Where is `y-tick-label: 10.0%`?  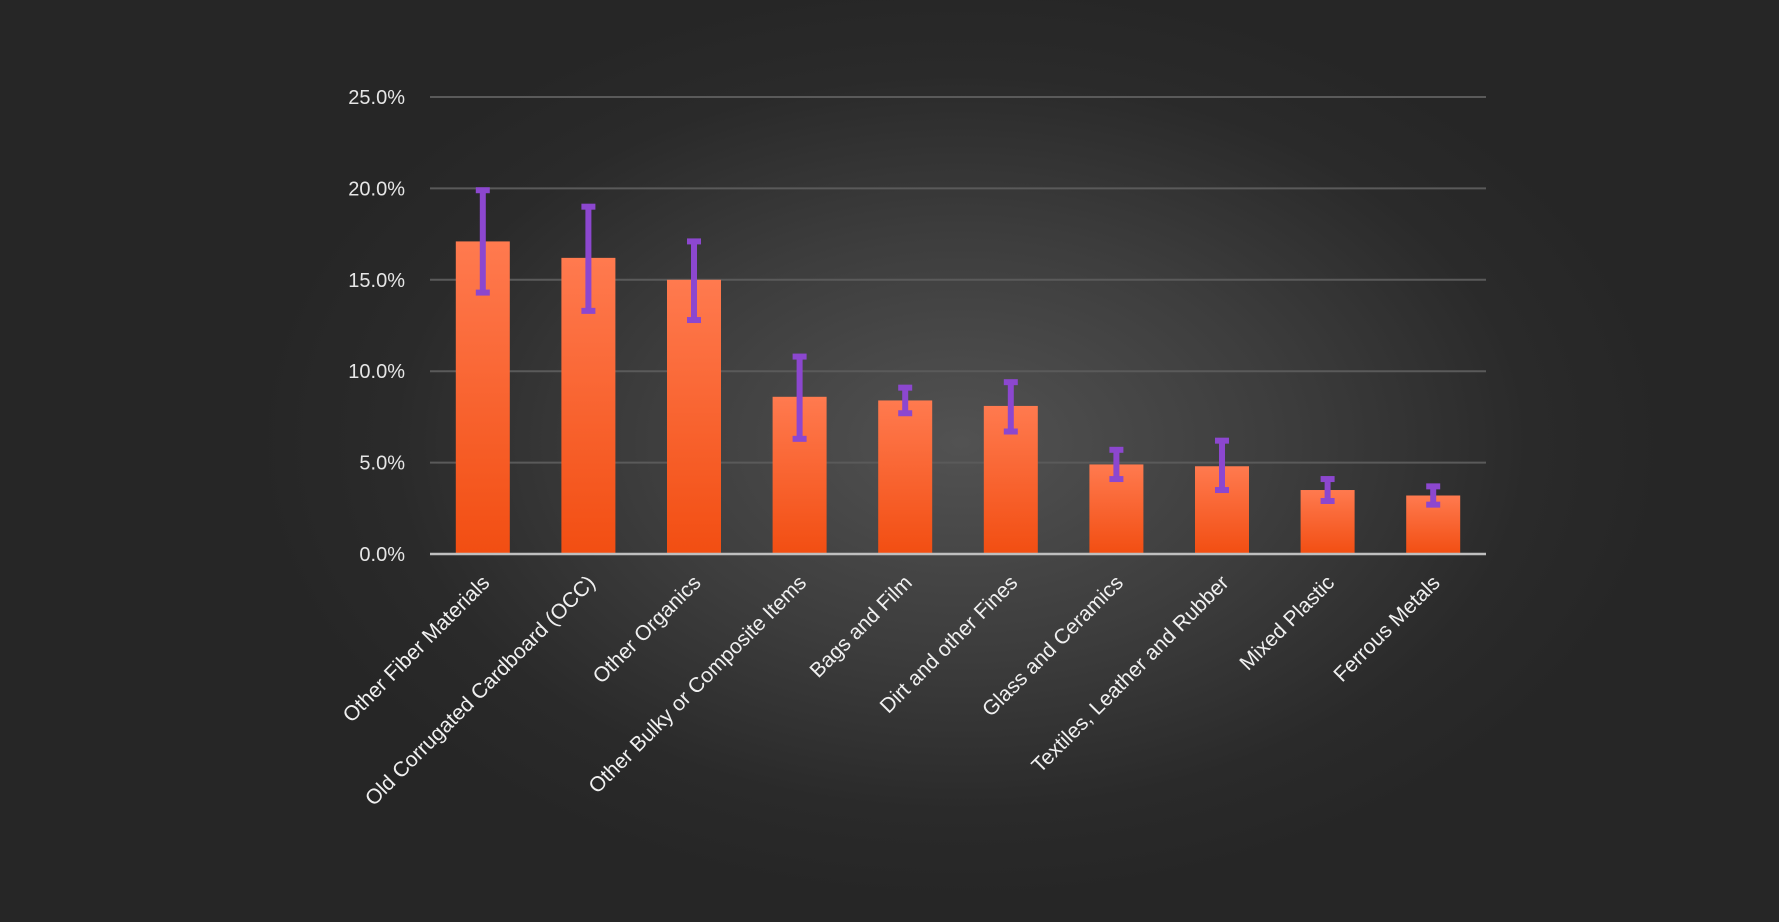
y-tick-label: 10.0% is located at coordinates (376, 372).